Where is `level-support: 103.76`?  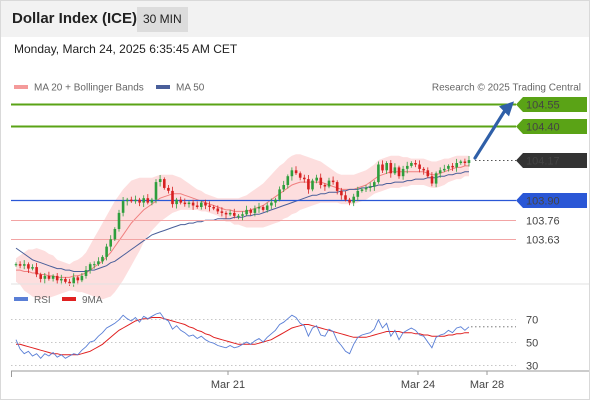 level-support: 103.76 is located at coordinates (285, 222).